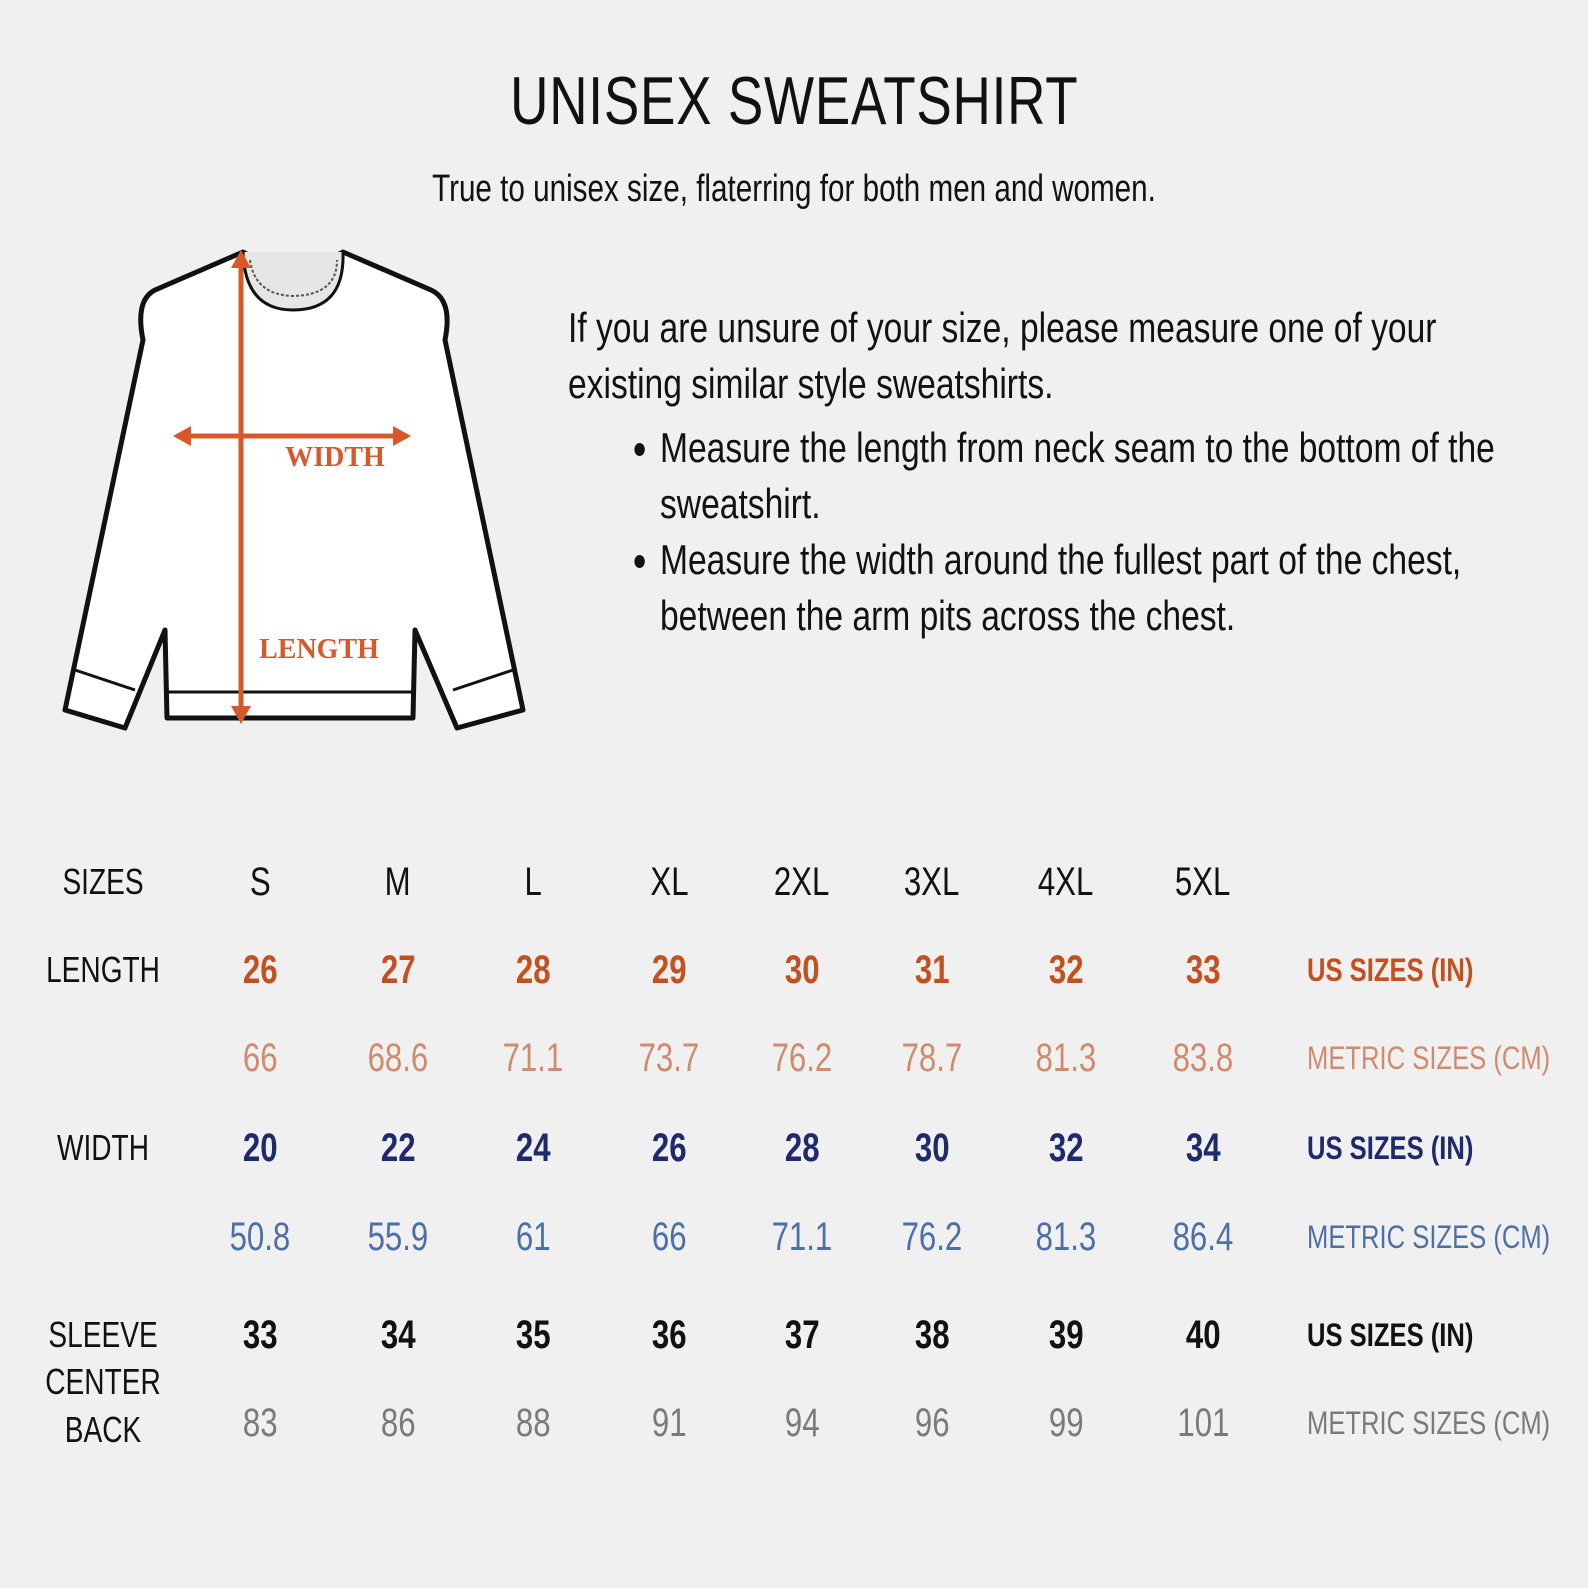 The width and height of the screenshot is (1588, 1588). Describe the element at coordinates (533, 1237) in the screenshot. I see `table-cell: 61` at that location.